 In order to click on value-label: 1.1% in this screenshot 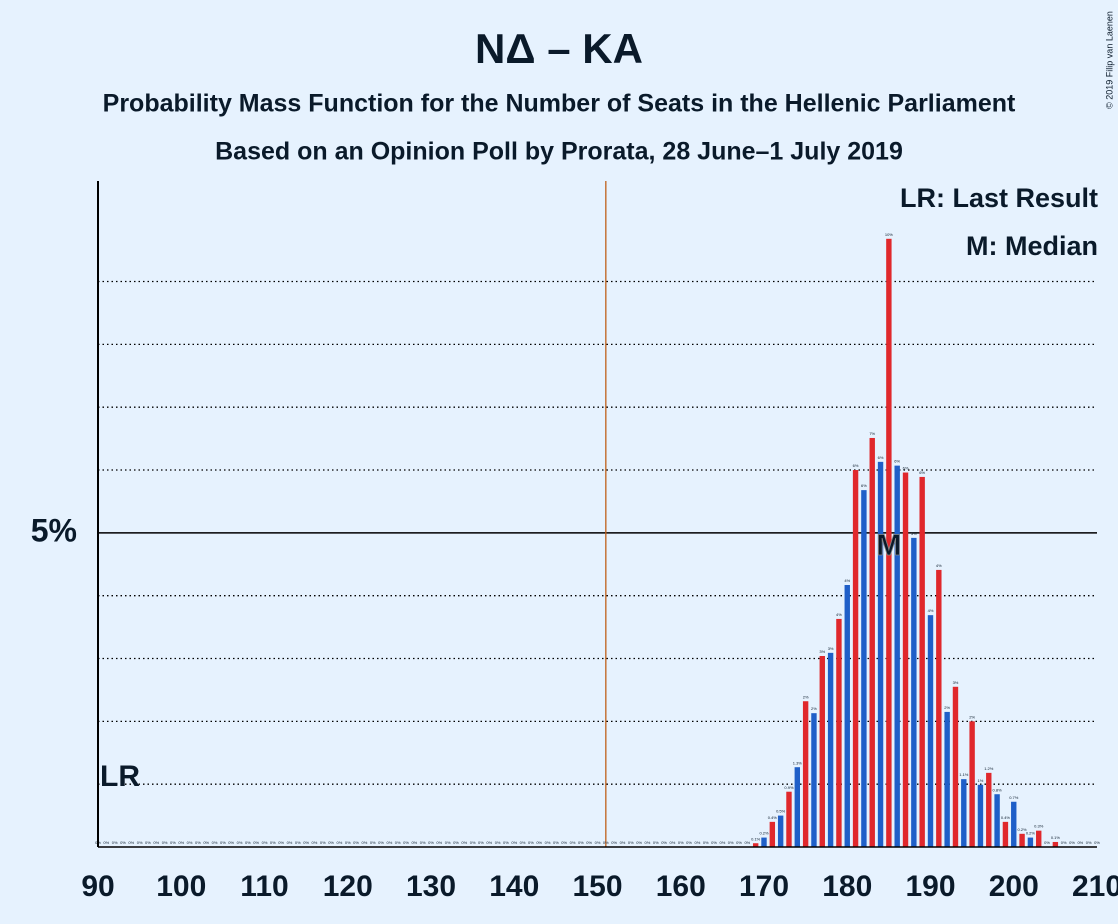, I will do `click(964, 774)`.